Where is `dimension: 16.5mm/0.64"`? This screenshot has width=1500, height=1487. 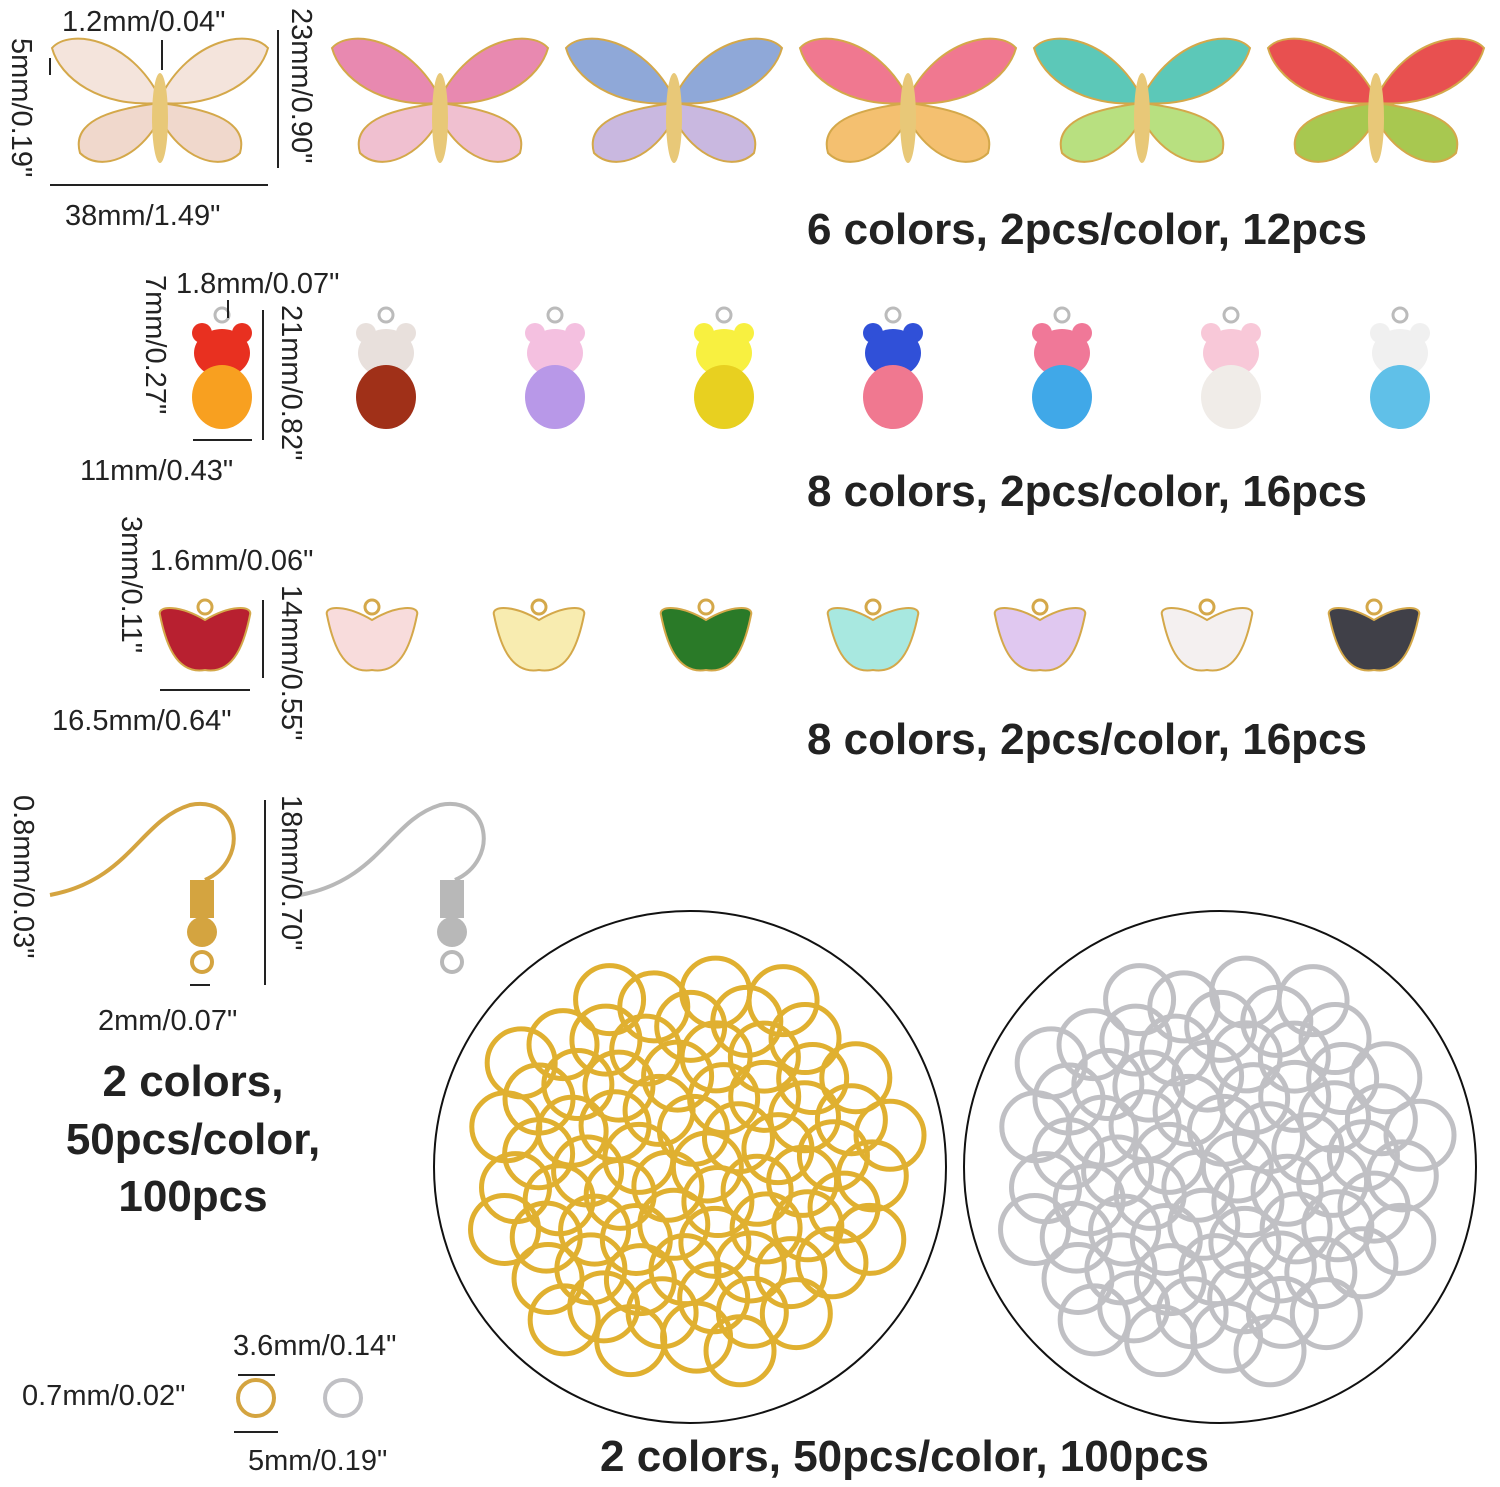
dimension: 16.5mm/0.64" is located at coordinates (142, 721).